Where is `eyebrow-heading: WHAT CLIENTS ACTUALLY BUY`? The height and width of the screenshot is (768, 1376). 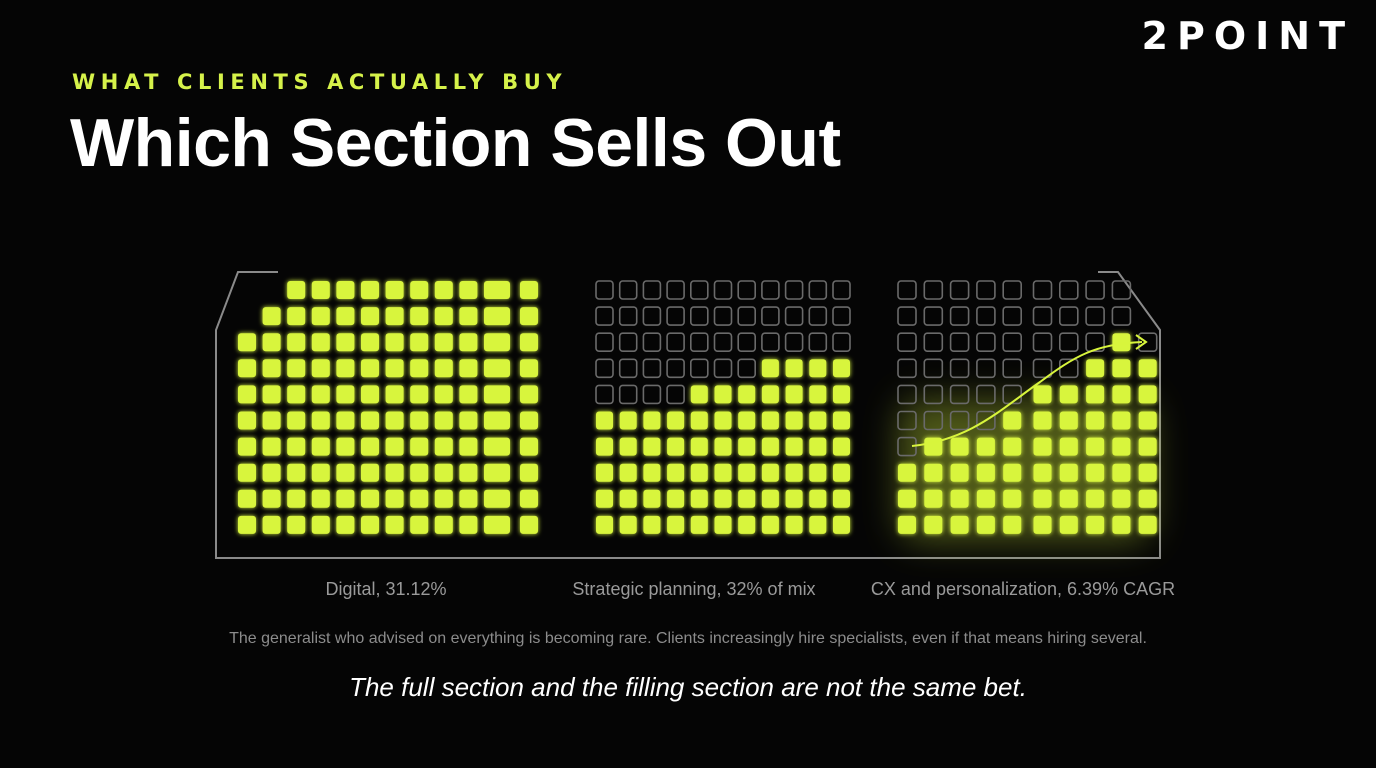
eyebrow-heading: WHAT CLIENTS ACTUALLY BUY is located at coordinates (320, 82).